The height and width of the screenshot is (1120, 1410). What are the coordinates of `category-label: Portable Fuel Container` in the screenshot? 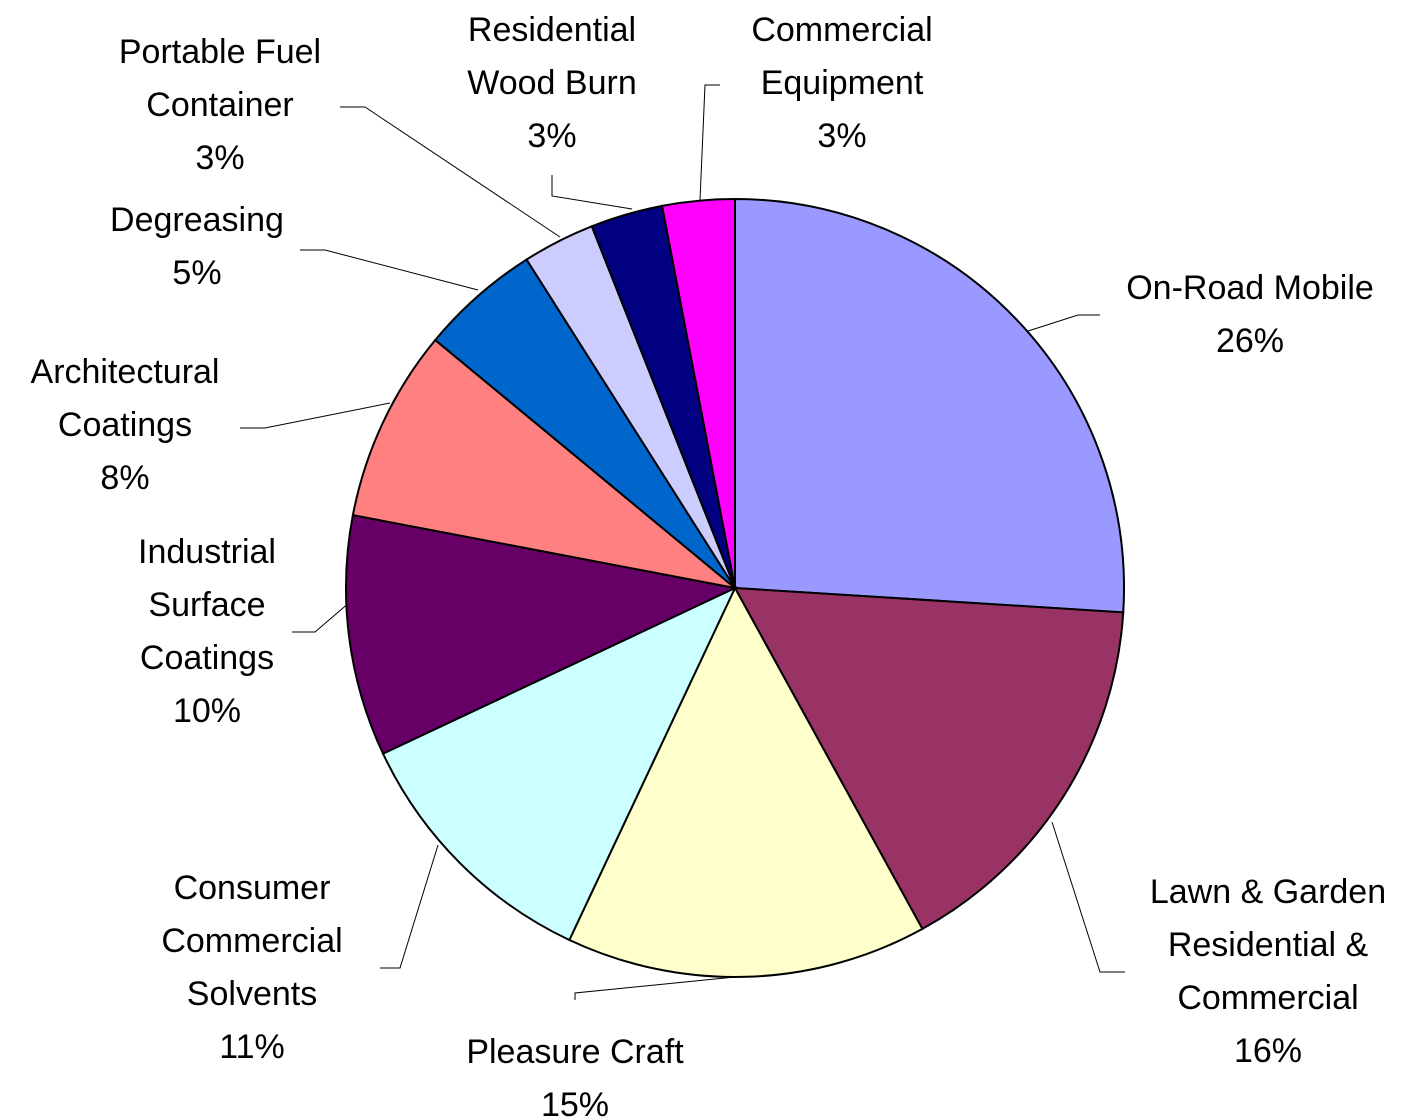 It's located at (220, 78).